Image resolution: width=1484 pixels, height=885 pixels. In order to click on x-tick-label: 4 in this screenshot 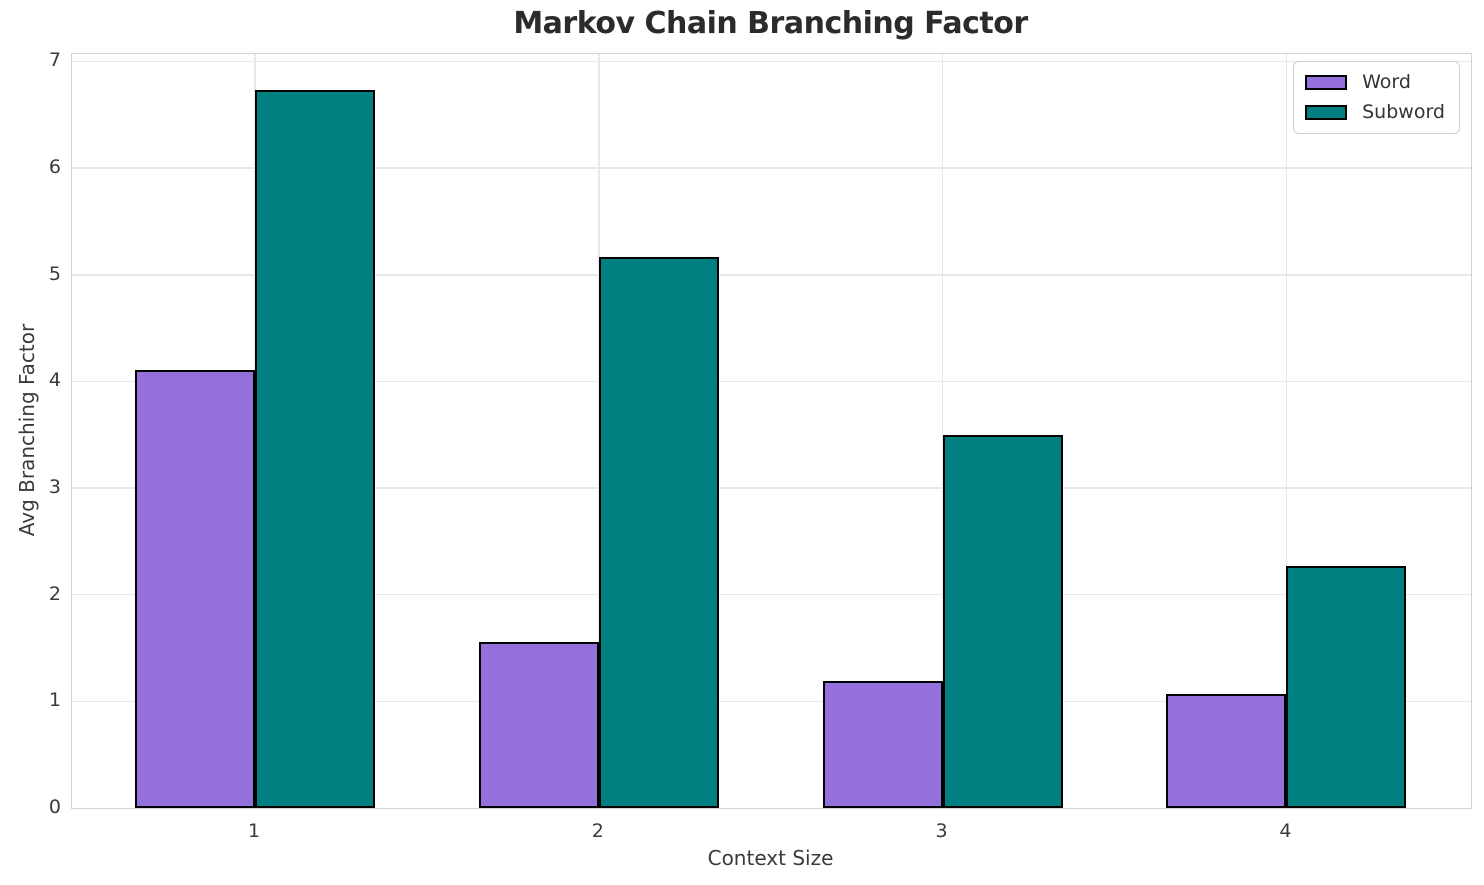, I will do `click(1285, 831)`.